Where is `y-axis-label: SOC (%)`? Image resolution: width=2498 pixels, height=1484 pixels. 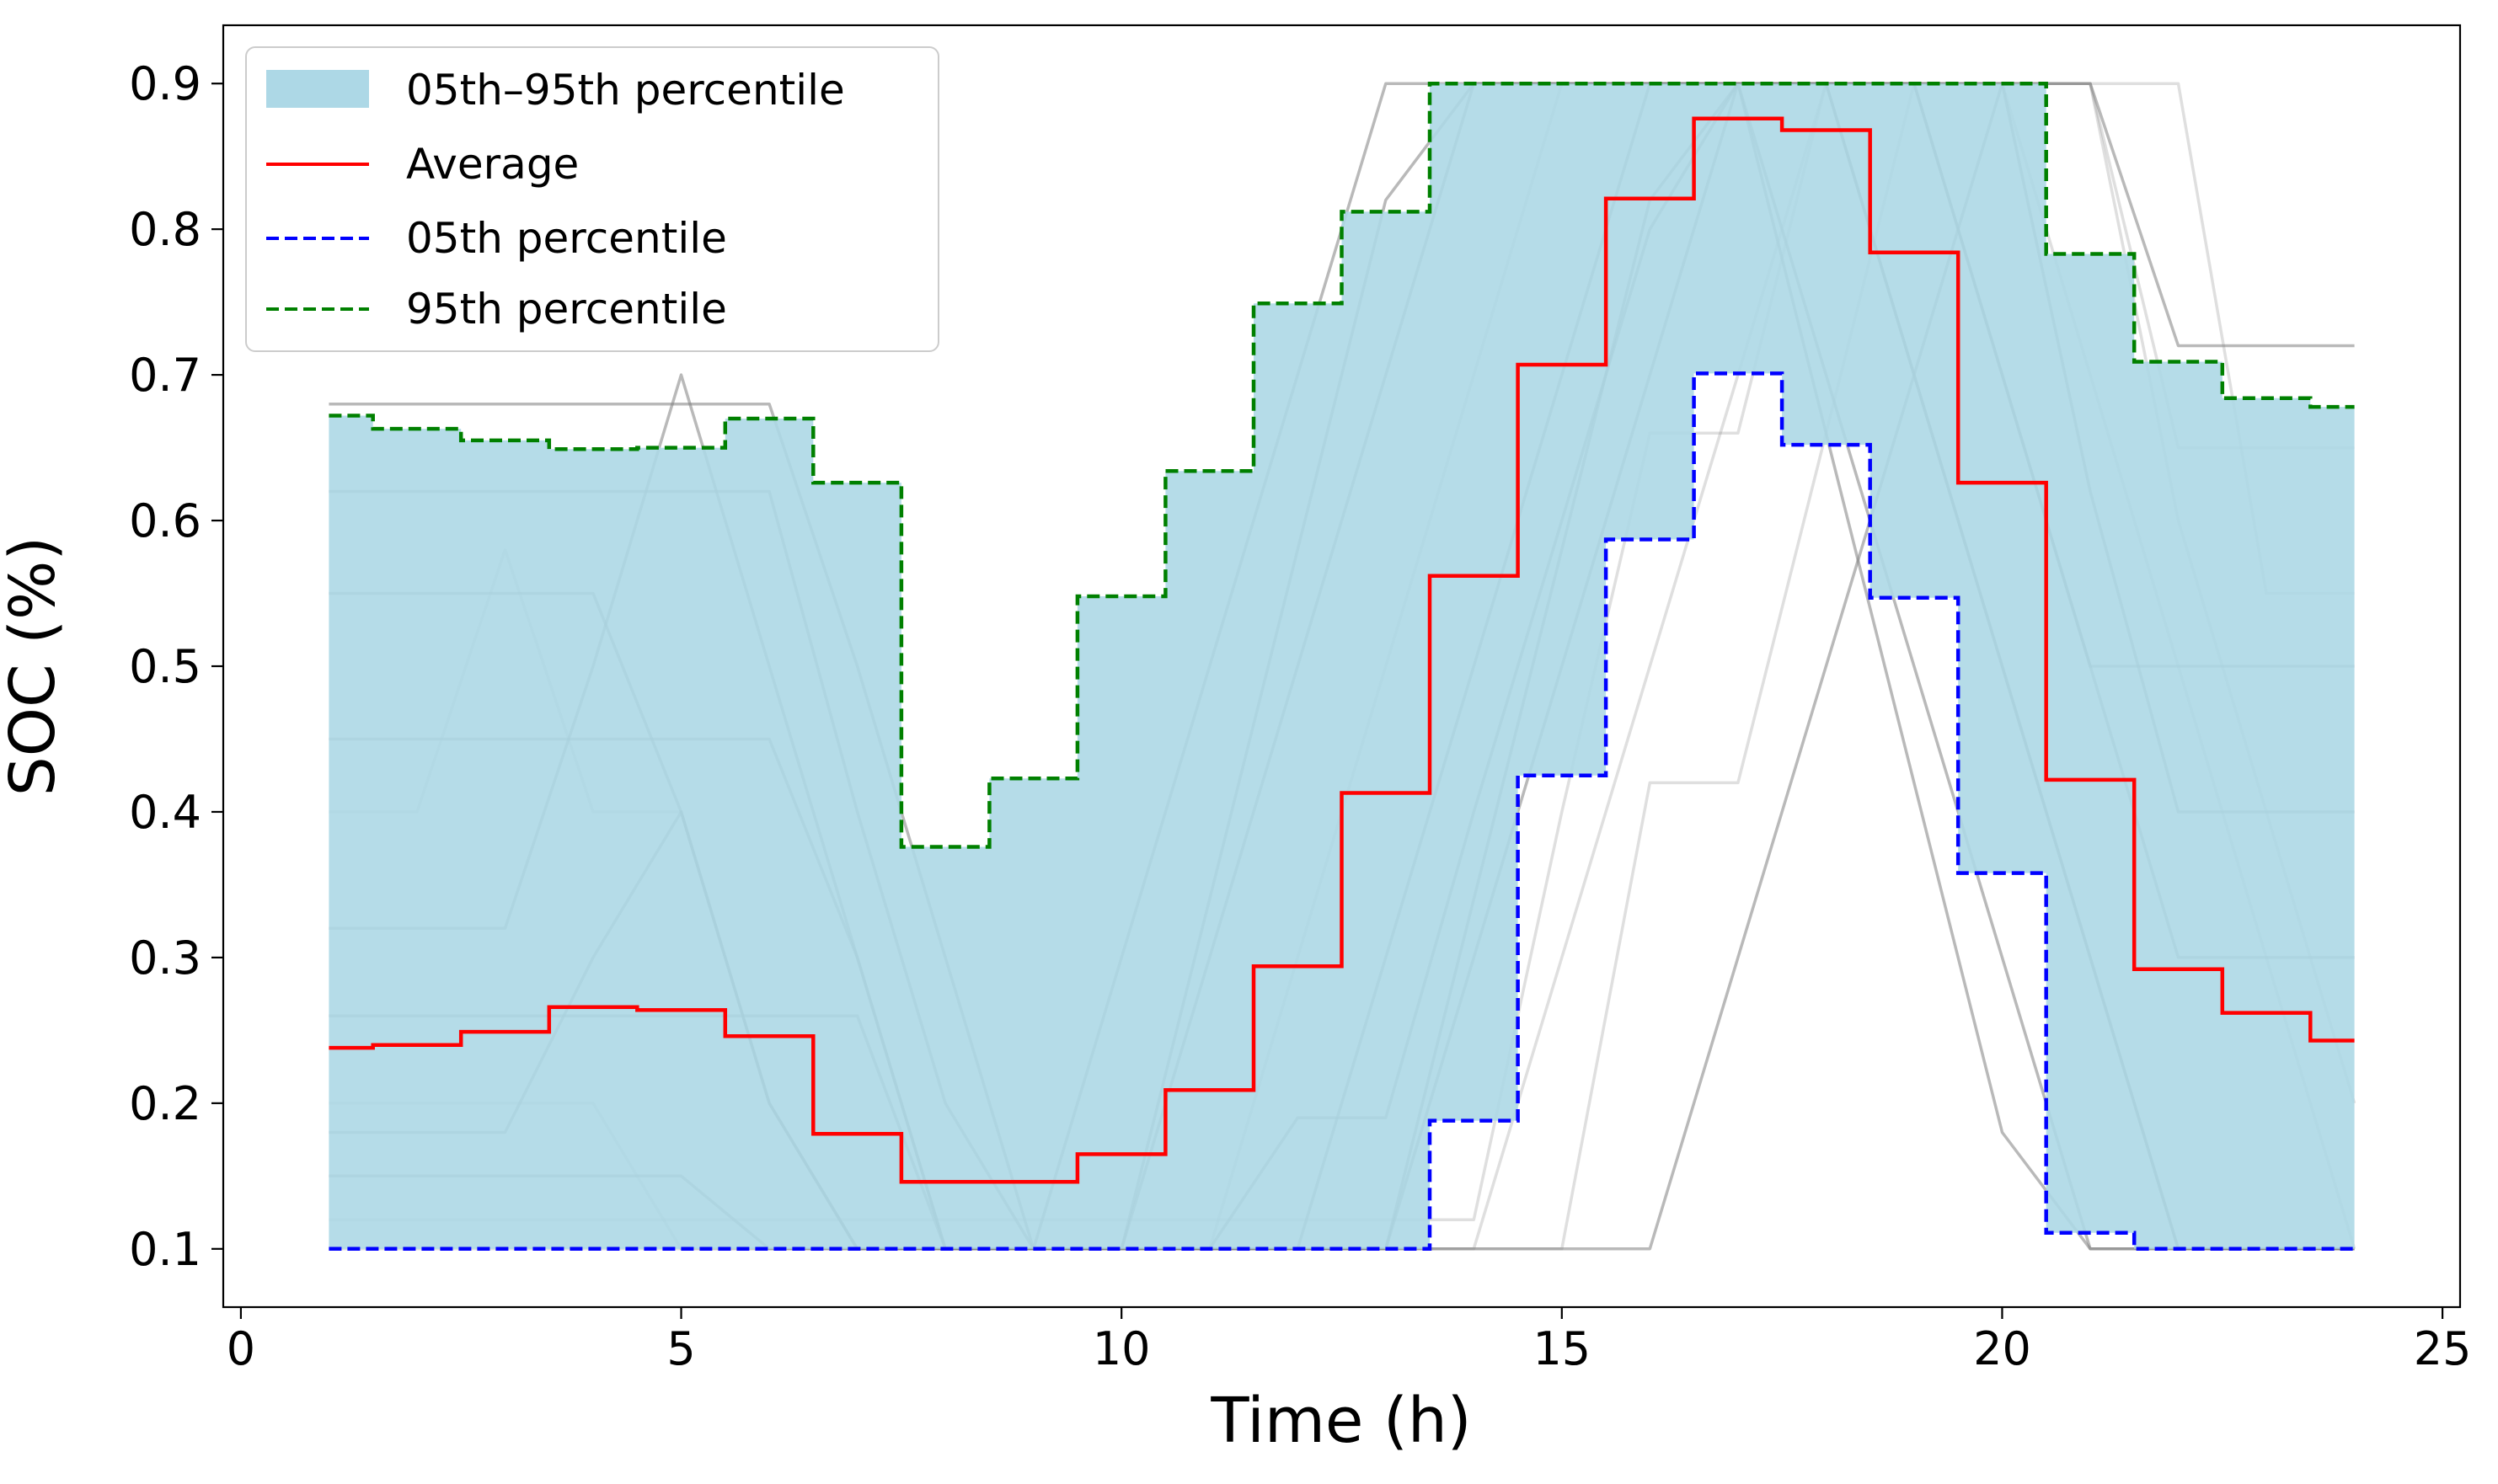
y-axis-label: SOC (%) is located at coordinates (34, 666).